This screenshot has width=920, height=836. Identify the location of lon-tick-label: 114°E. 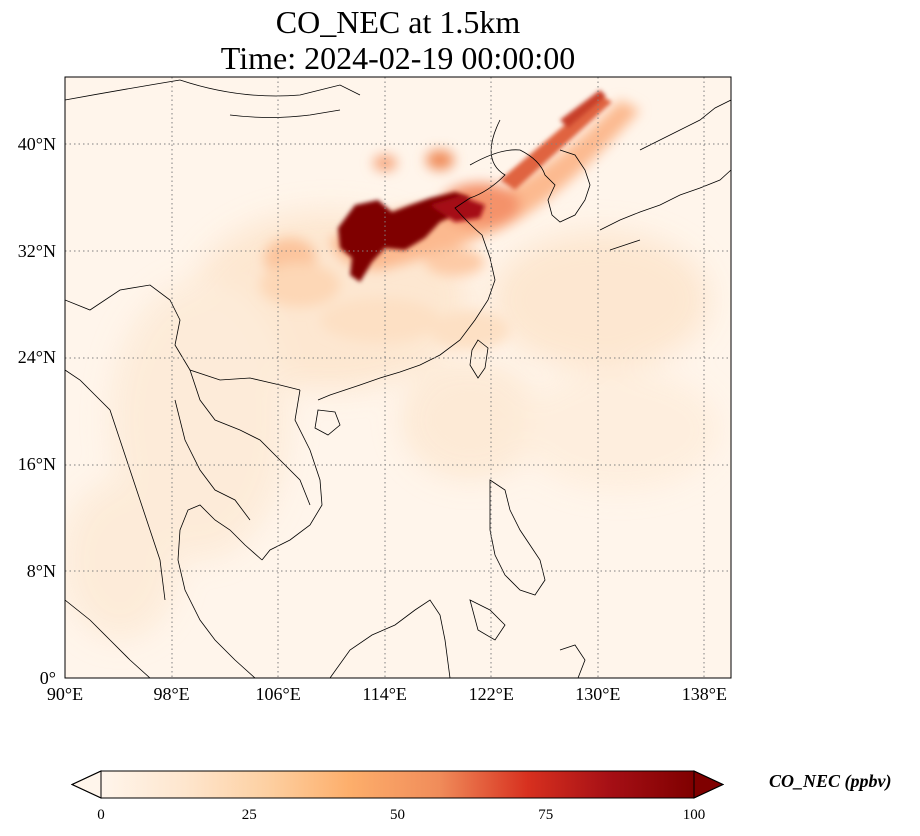
(384, 694).